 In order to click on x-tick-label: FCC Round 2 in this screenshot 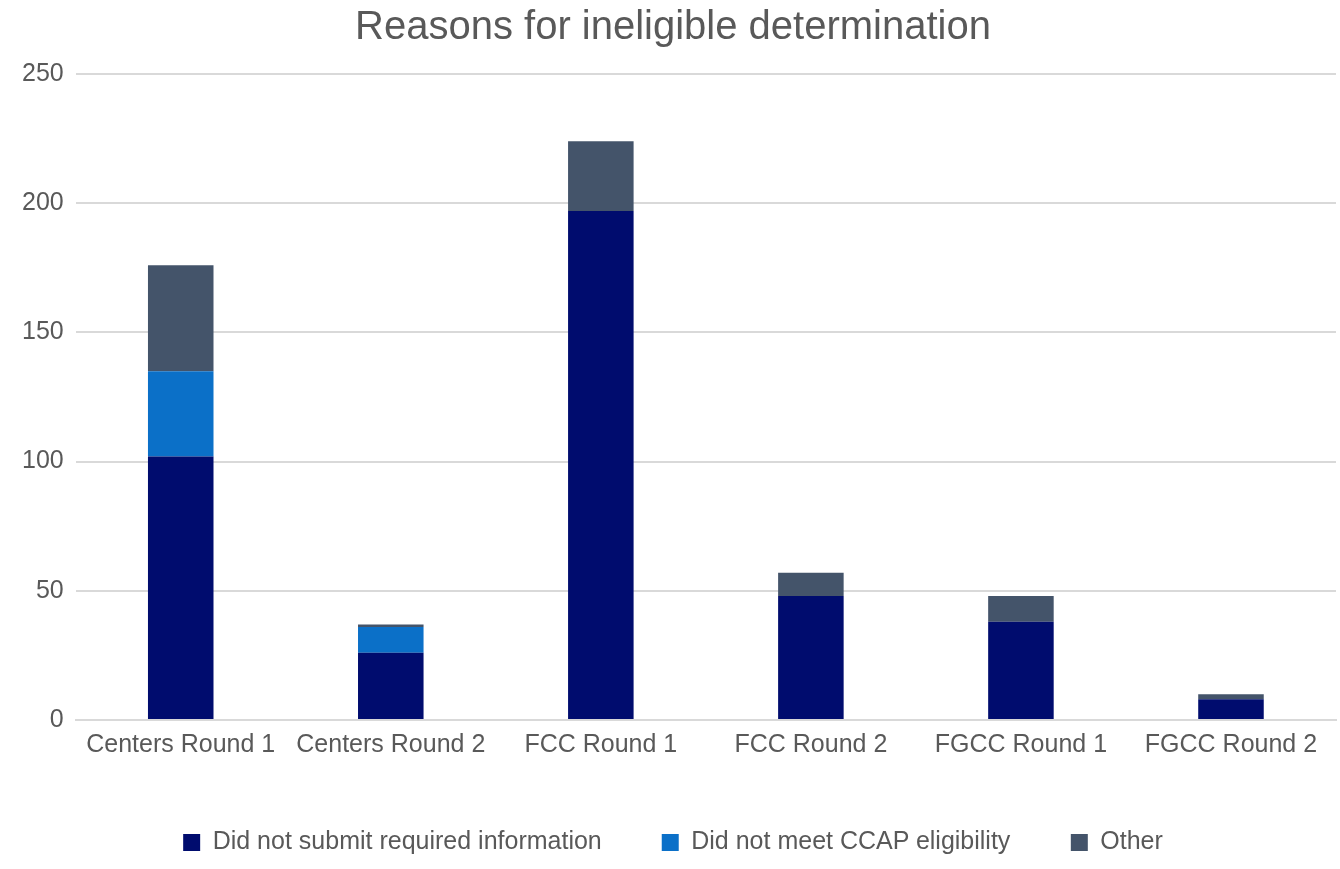, I will do `click(811, 742)`.